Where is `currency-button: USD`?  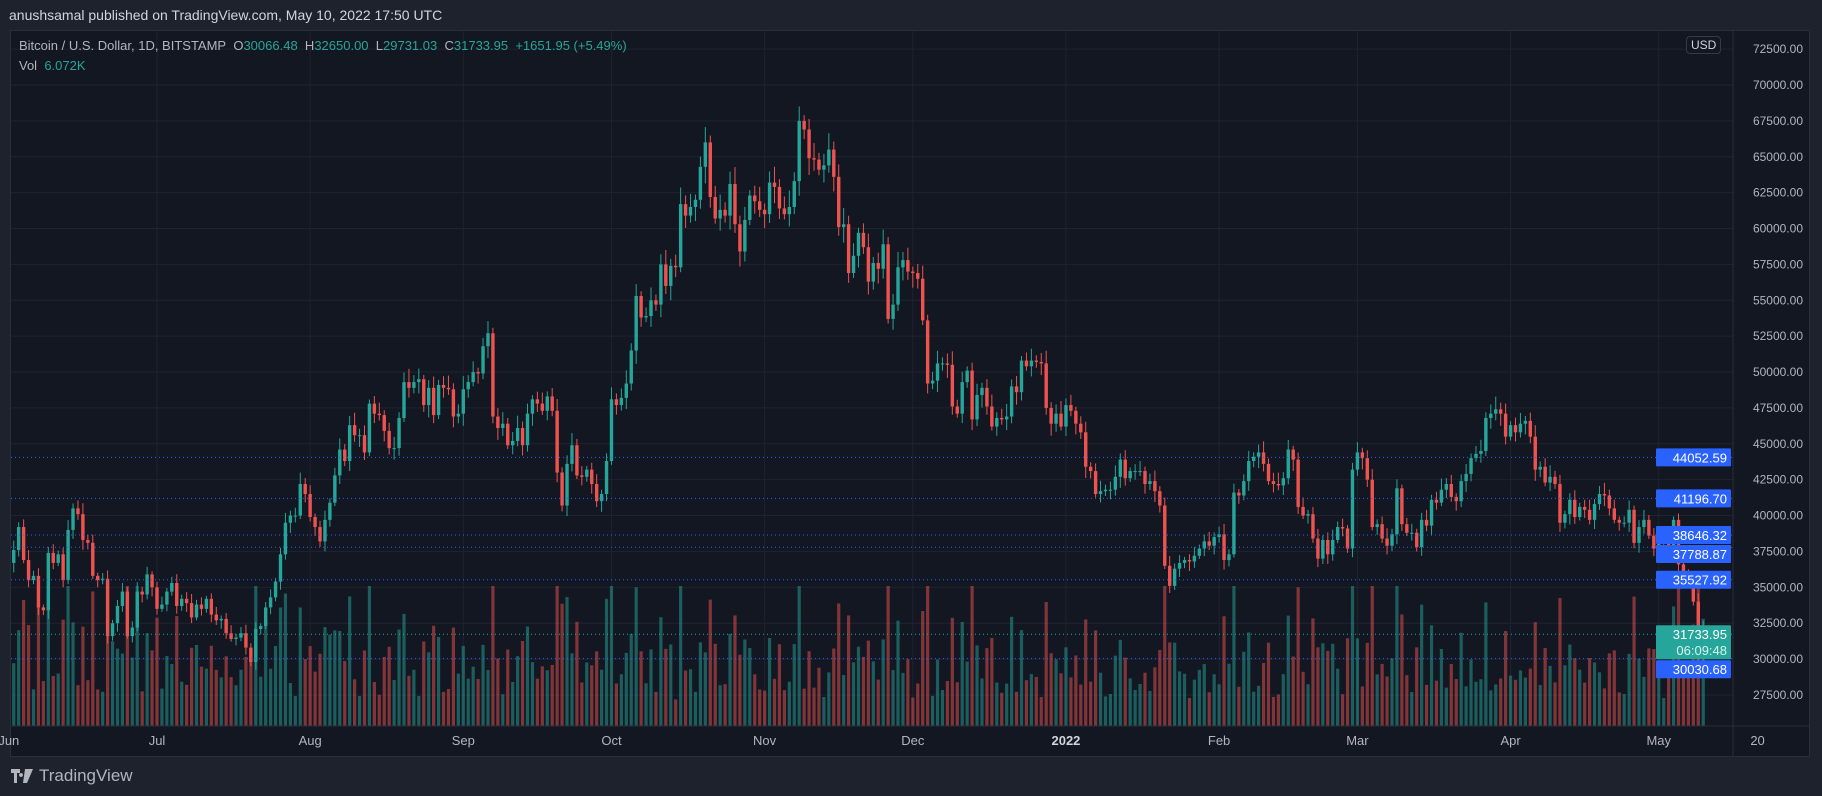 currency-button: USD is located at coordinates (1704, 45).